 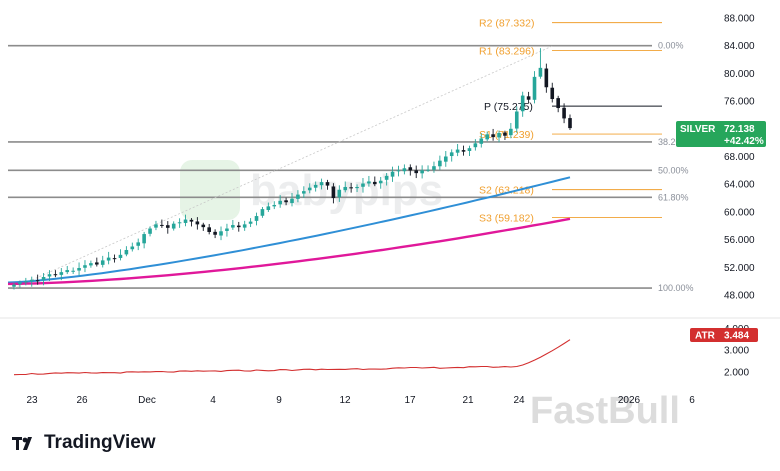 What do you see at coordinates (736, 336) in the screenshot?
I see `atr-value: 3.484` at bounding box center [736, 336].